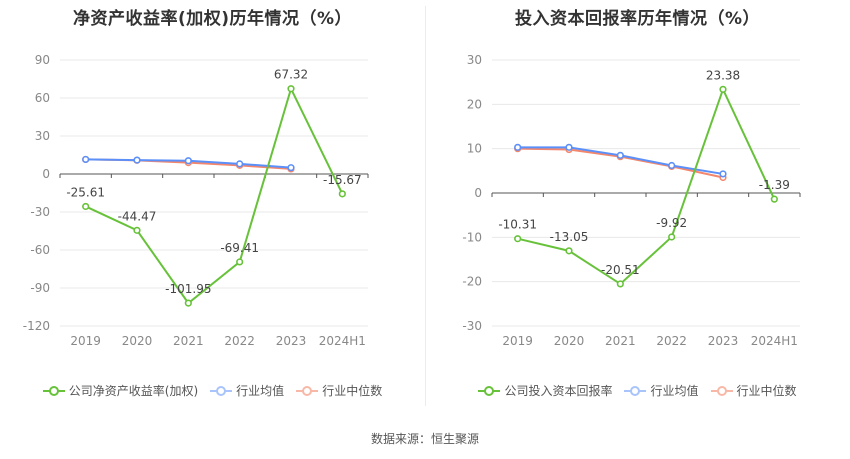  What do you see at coordinates (472, 237) in the screenshot?
I see `y-tick-label: -10` at bounding box center [472, 237].